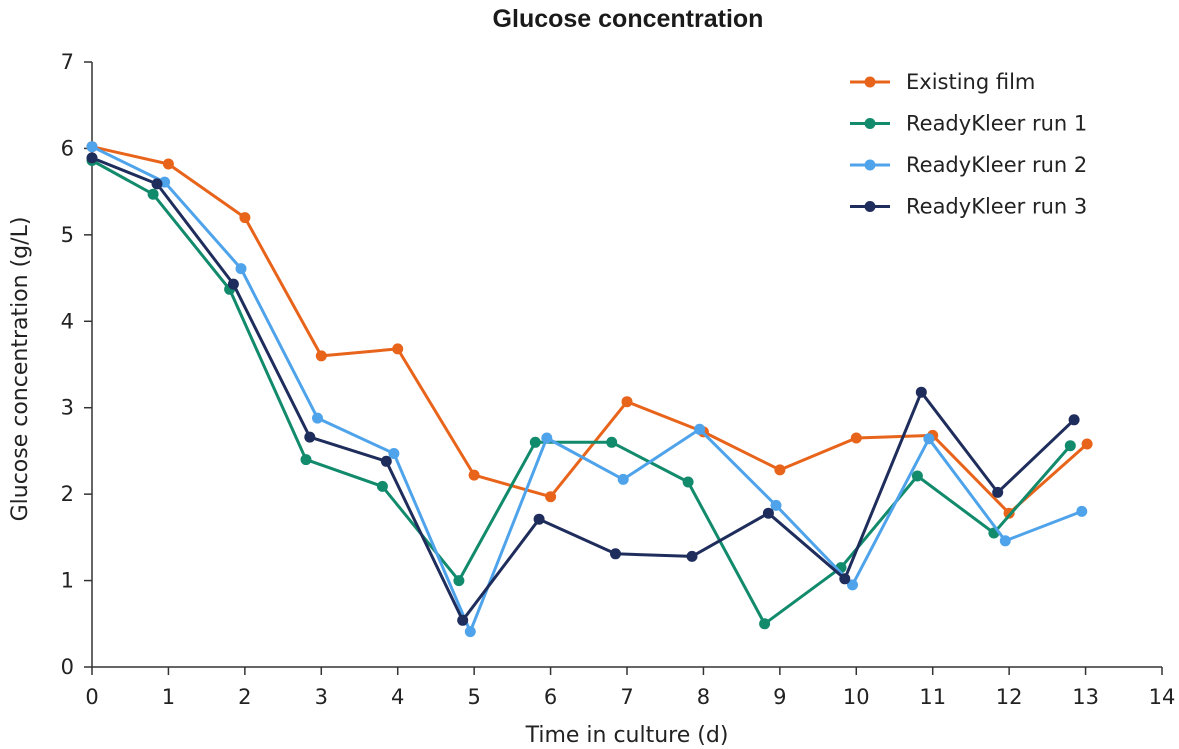 The image size is (1179, 749). What do you see at coordinates (1085, 697) in the screenshot?
I see `x-tick-label: 13` at bounding box center [1085, 697].